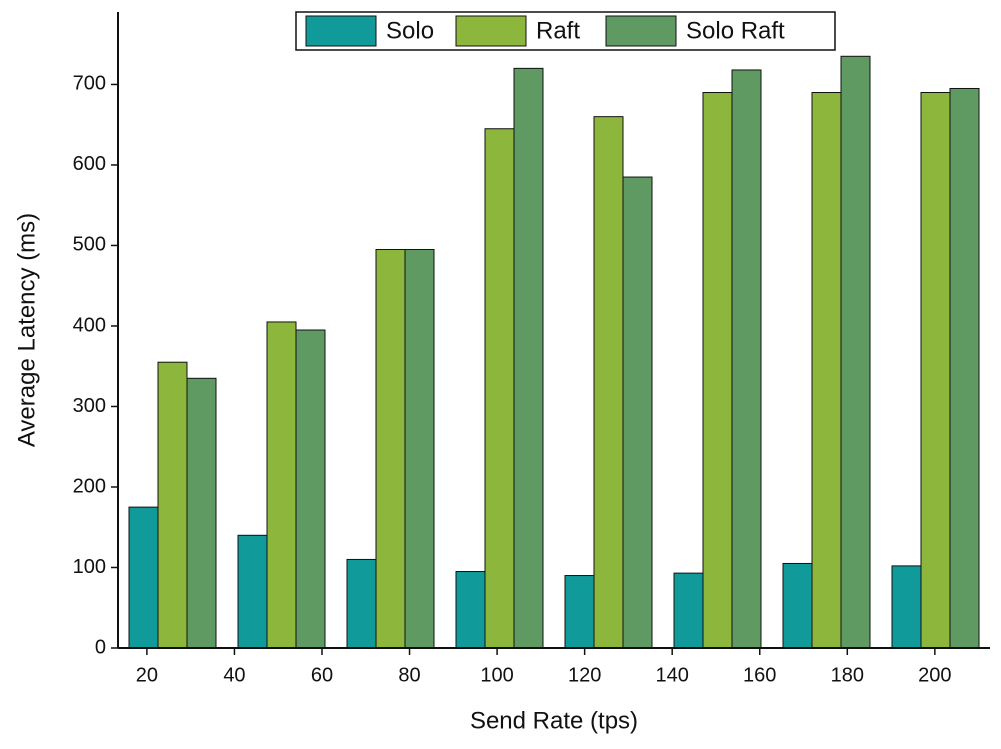 This screenshot has height=749, width=1001. Describe the element at coordinates (496, 675) in the screenshot. I see `x-tick-label: 100` at that location.